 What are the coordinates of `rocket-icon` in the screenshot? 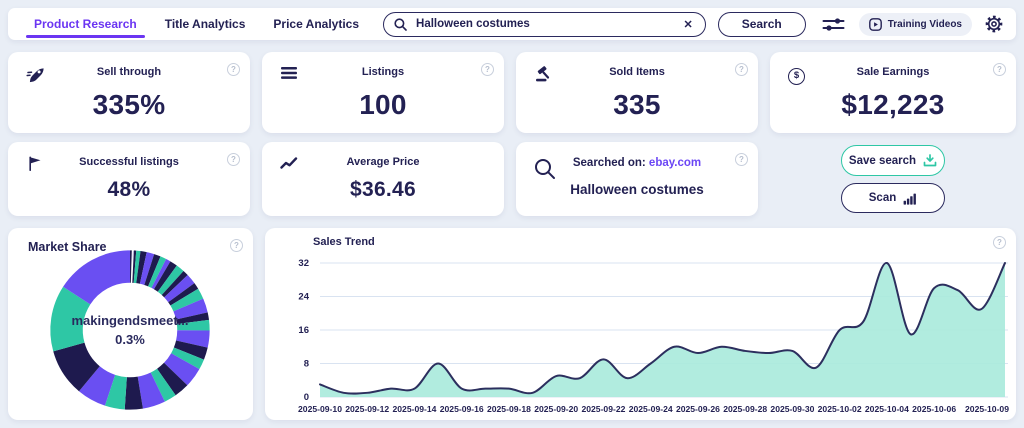 It's located at (35, 74).